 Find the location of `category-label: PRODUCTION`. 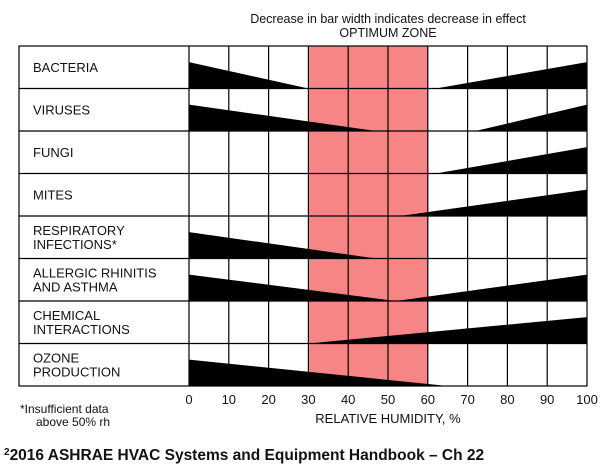

category-label: PRODUCTION is located at coordinates (76, 371).